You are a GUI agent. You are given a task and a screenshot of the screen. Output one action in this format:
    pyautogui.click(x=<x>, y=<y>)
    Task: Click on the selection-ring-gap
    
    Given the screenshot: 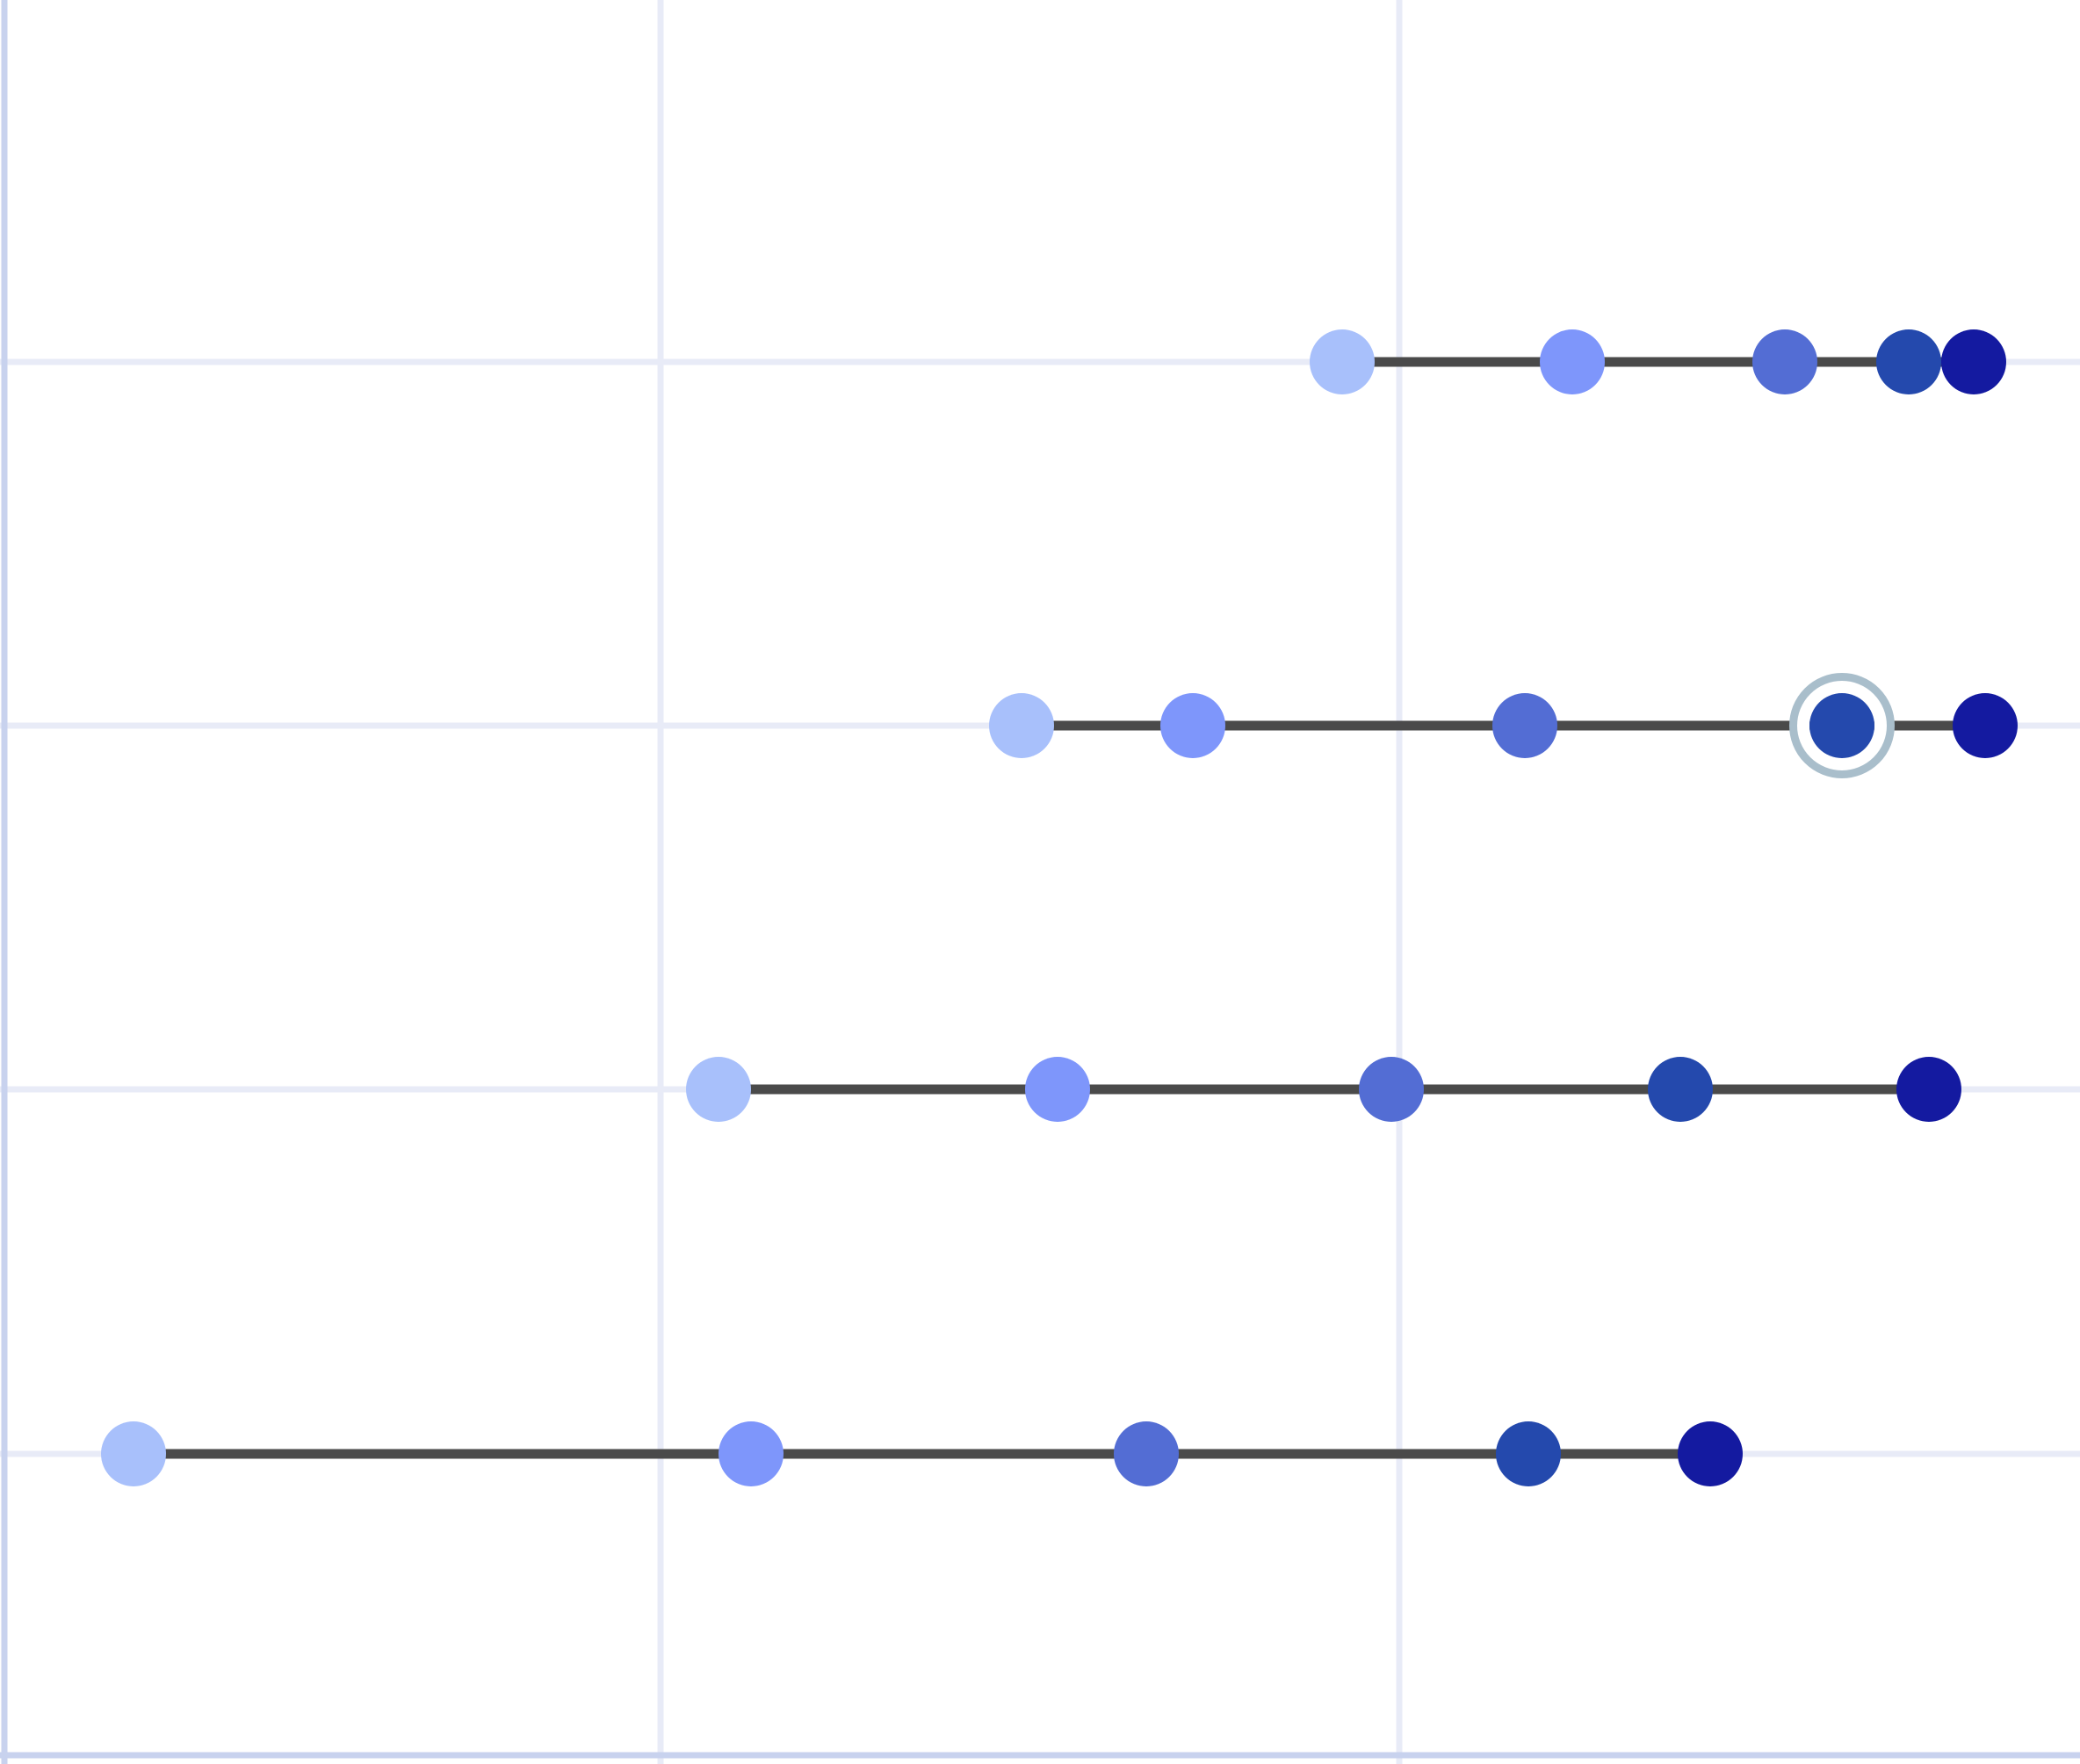 What is the action you would take?
    pyautogui.click(x=1842, y=725)
    